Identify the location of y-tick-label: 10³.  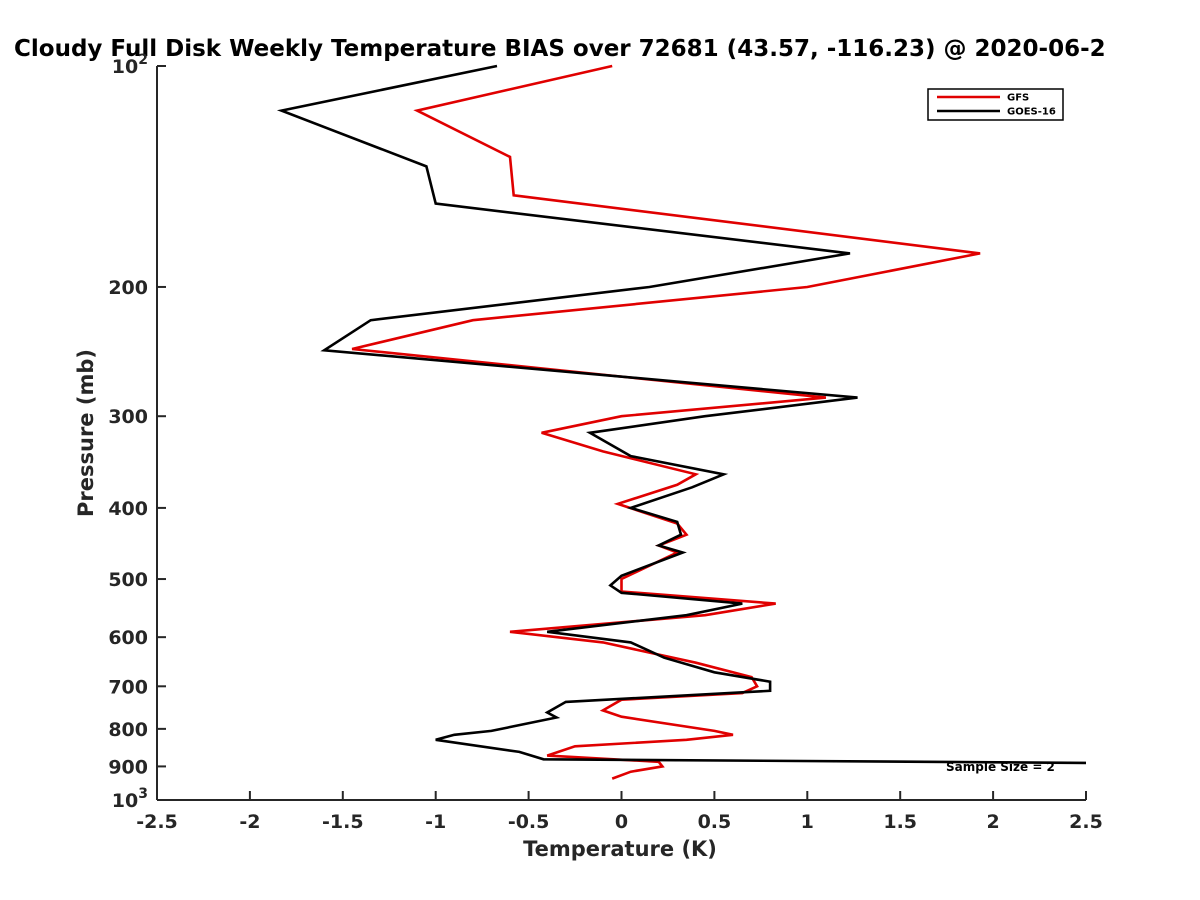
(130, 799).